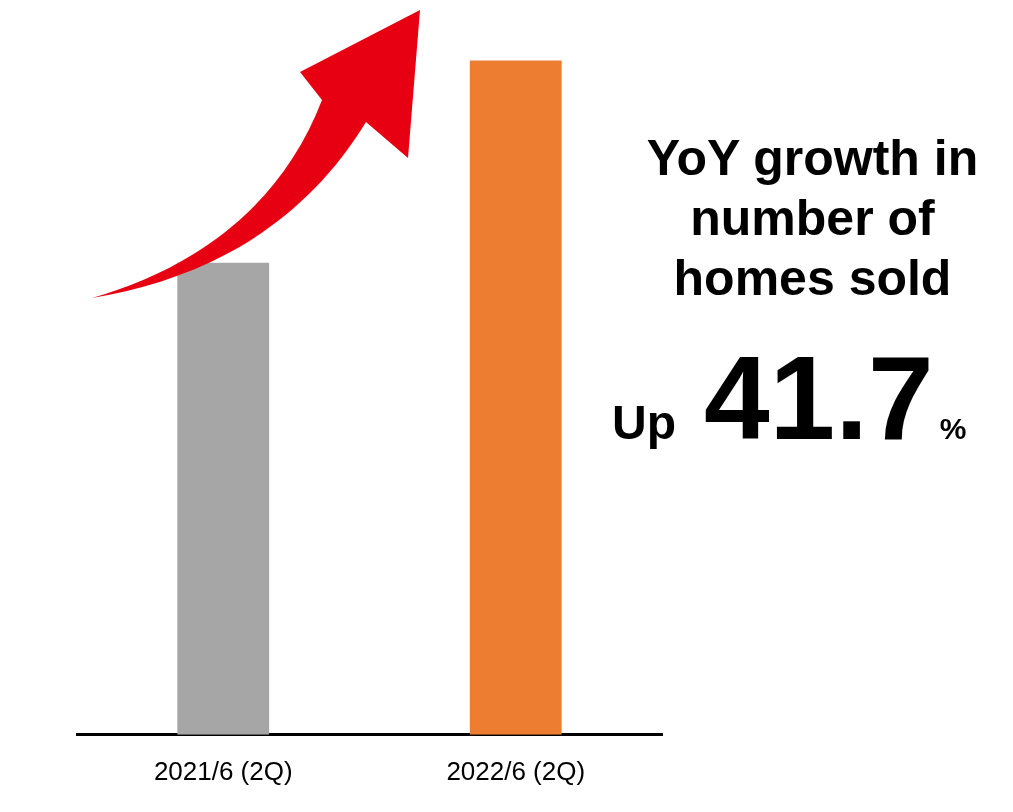 This screenshot has height=812, width=1013. What do you see at coordinates (516, 770) in the screenshot?
I see `x-tick-label: 2022/6 (2Q)` at bounding box center [516, 770].